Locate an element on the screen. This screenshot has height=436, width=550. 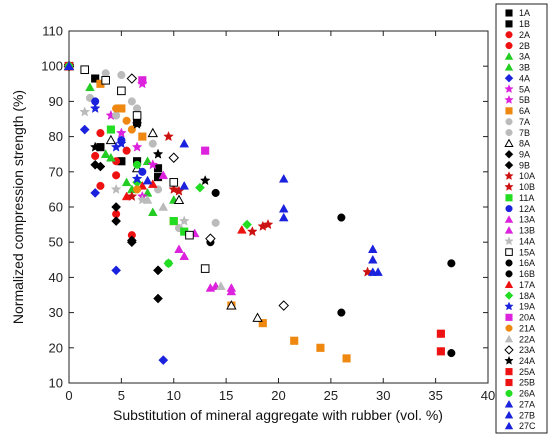
y-tick-label: 110 is located at coordinates (52, 31).